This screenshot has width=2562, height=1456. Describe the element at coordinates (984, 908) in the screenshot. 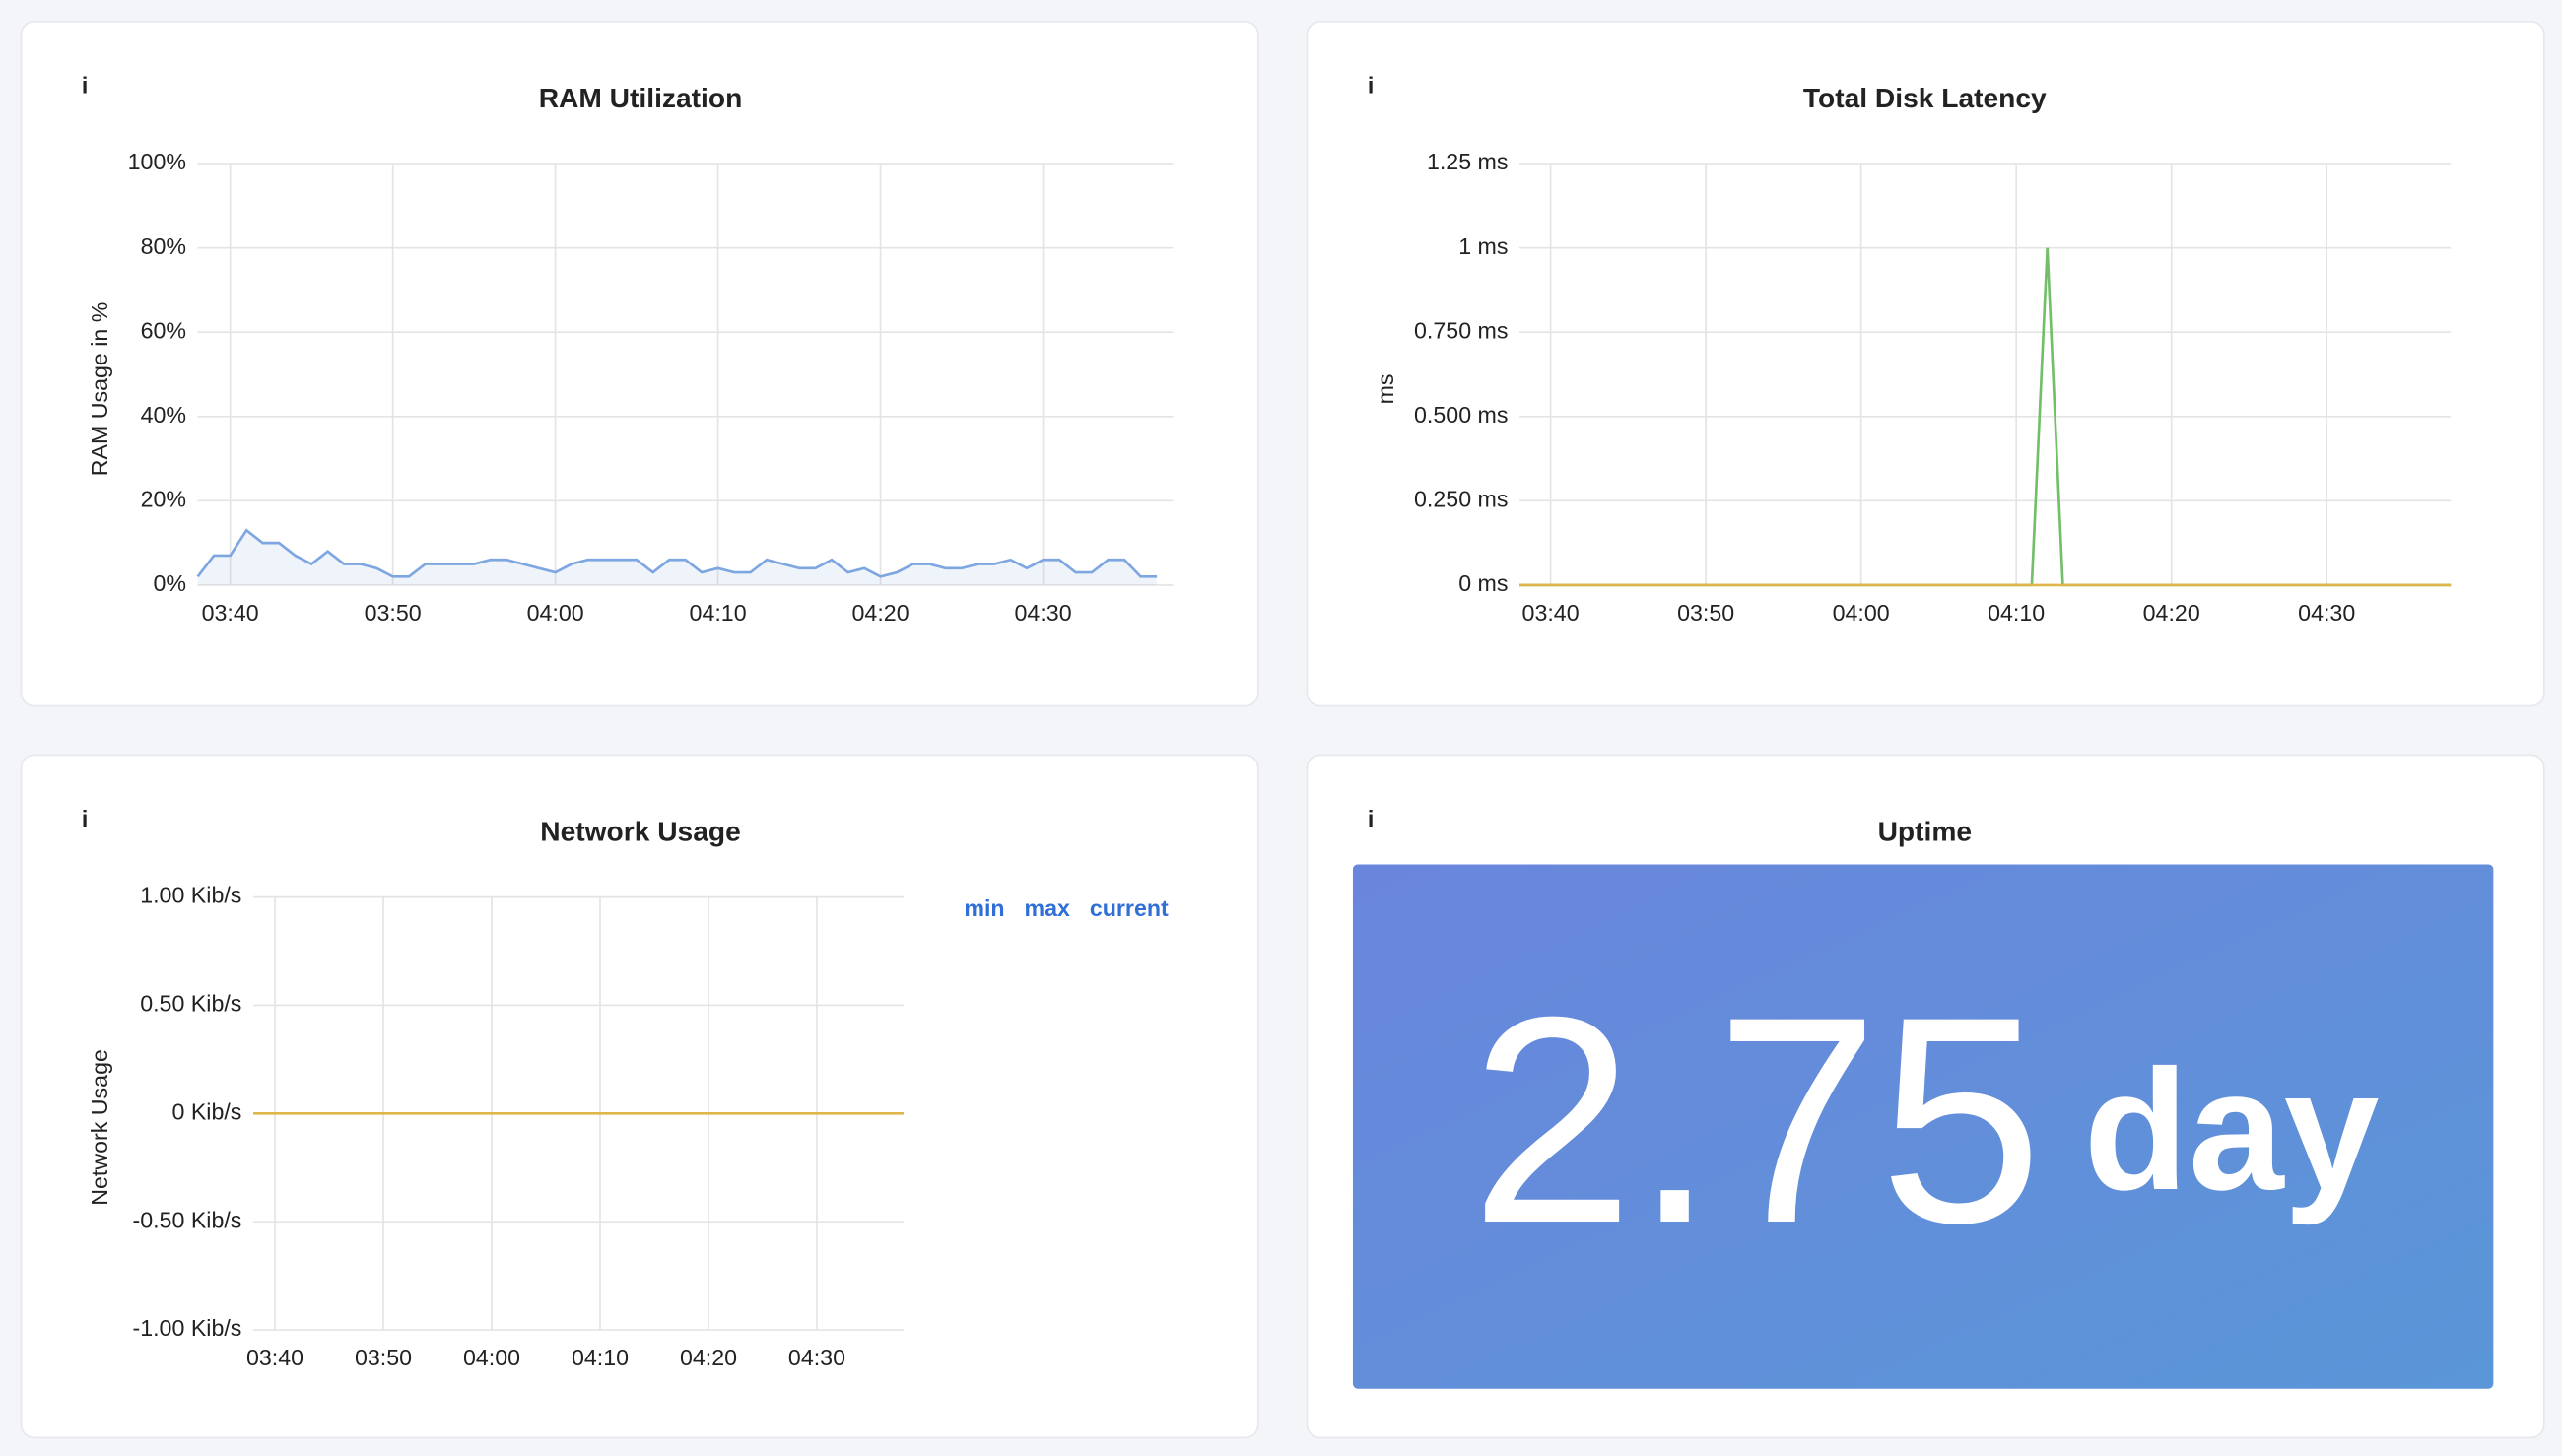

I see `legend-column-header: min` at that location.